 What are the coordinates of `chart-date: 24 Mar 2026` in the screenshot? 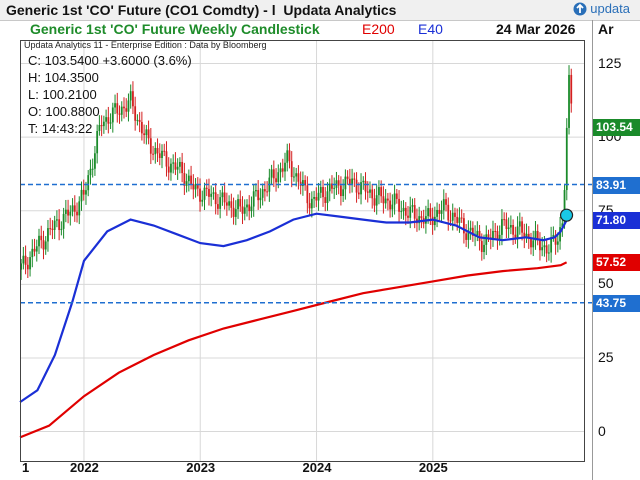 It's located at (536, 29).